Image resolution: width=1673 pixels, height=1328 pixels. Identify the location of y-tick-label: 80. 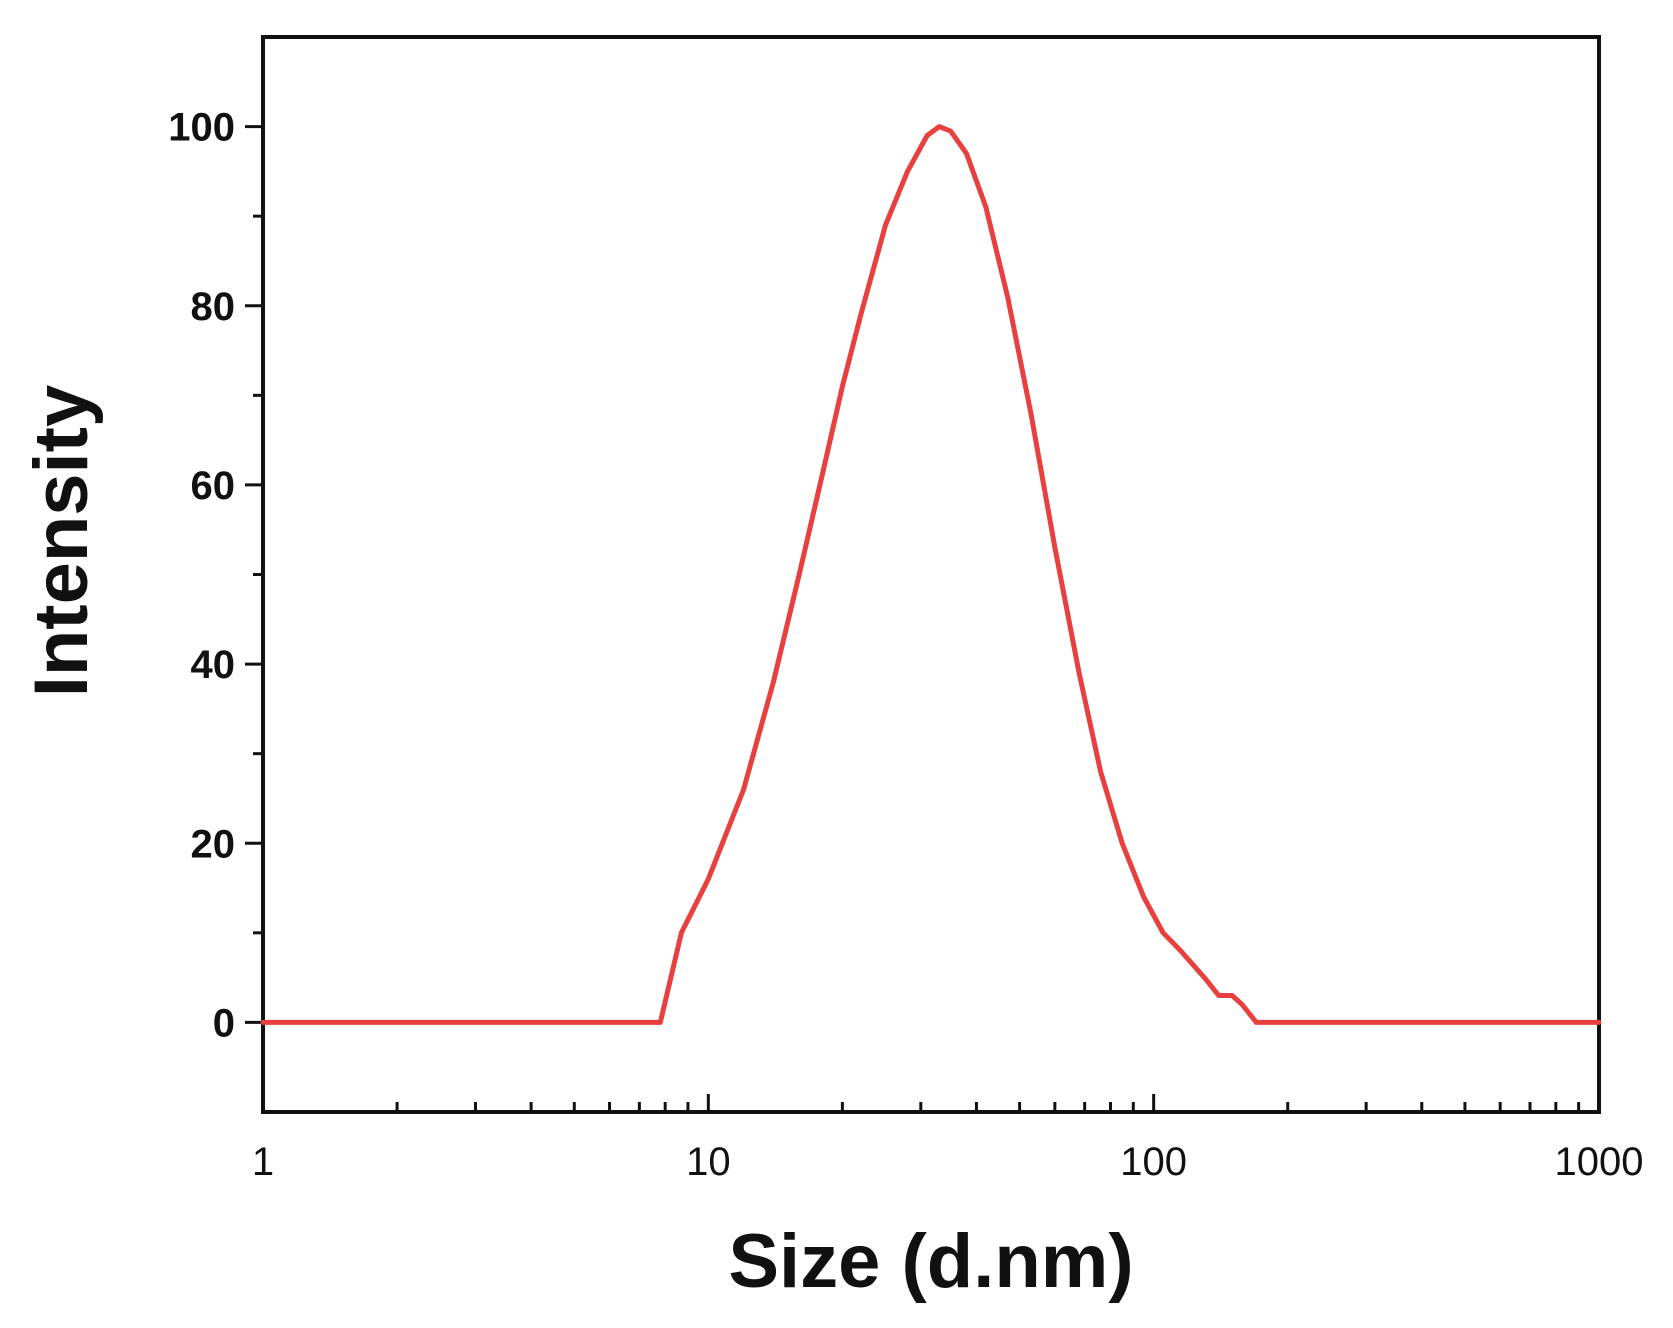
(213, 307).